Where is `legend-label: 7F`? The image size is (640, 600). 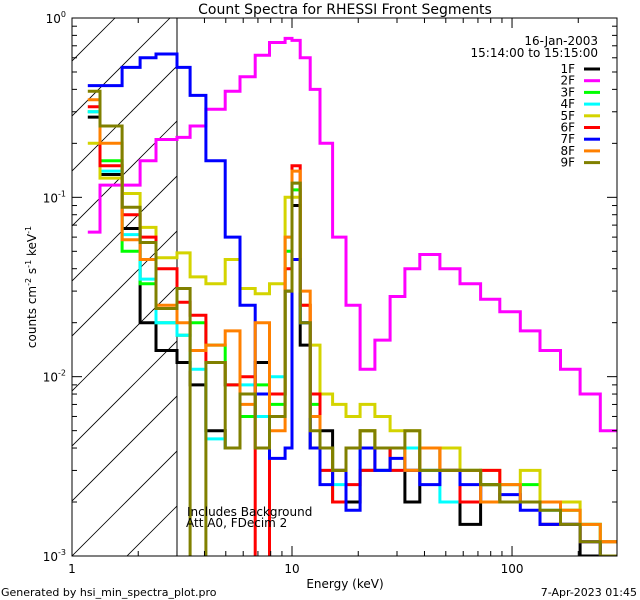
legend-label: 7F is located at coordinates (567, 139).